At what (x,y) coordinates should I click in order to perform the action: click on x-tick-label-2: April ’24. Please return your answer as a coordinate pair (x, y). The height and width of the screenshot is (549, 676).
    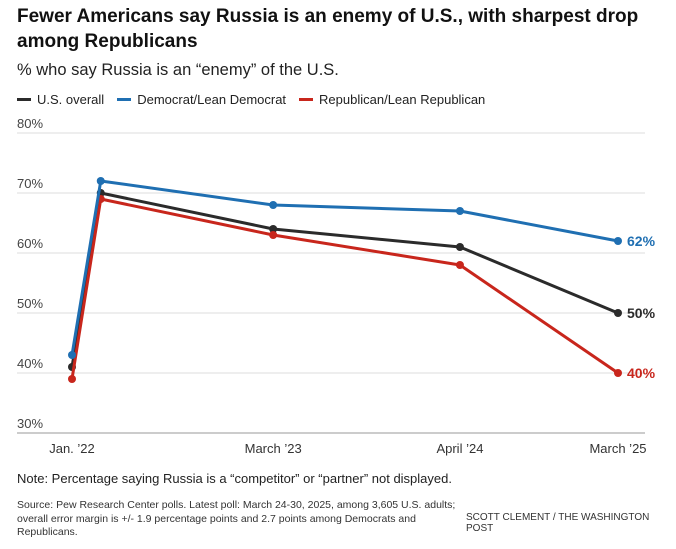
    Looking at the image, I should click on (459, 448).